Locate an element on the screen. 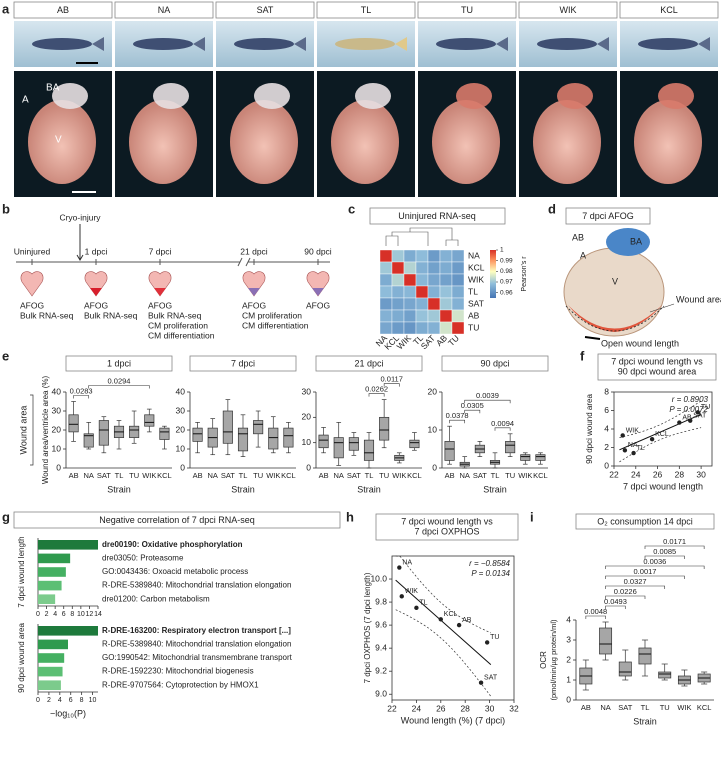 The height and width of the screenshot is (764, 721). point-label: WIK is located at coordinates (633, 430).